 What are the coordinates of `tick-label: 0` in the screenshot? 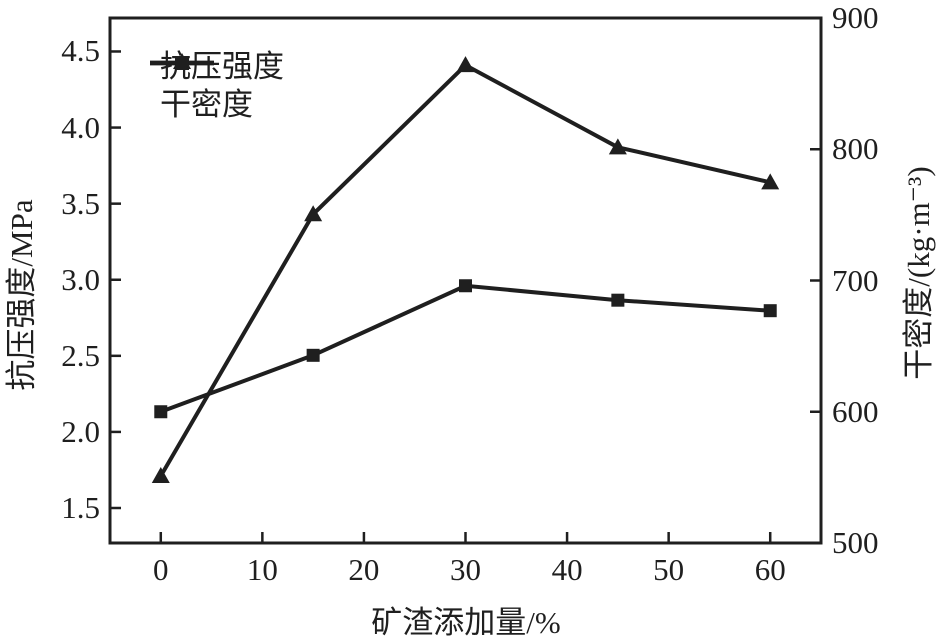 It's located at (161, 569).